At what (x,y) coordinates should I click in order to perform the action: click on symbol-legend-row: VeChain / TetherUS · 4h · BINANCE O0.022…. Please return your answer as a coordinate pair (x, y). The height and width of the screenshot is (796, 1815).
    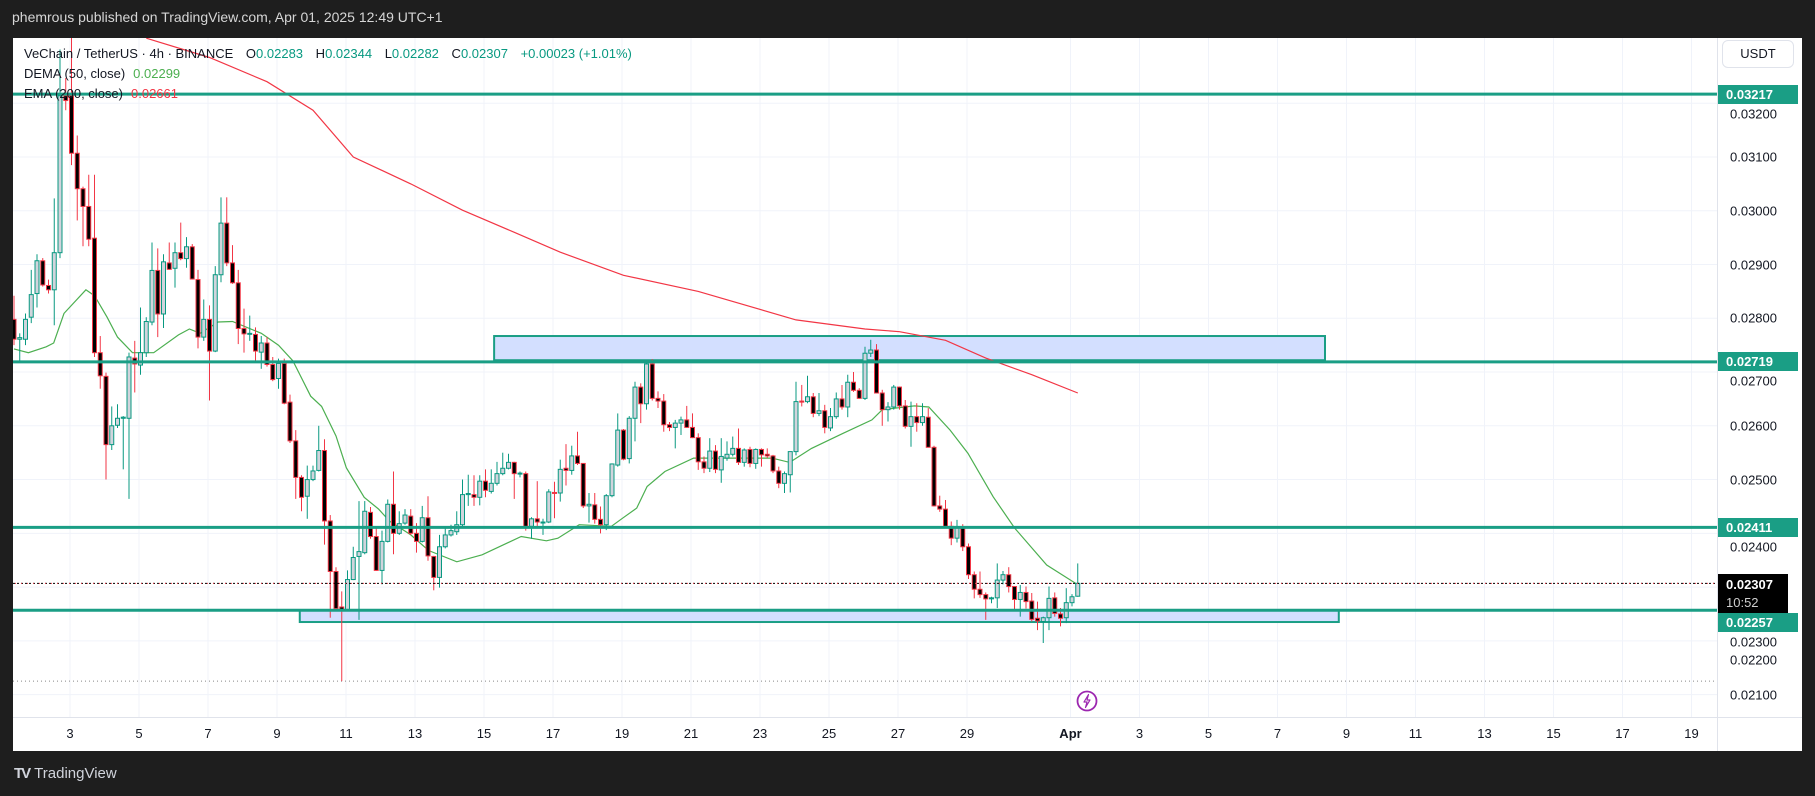
    Looking at the image, I should click on (328, 54).